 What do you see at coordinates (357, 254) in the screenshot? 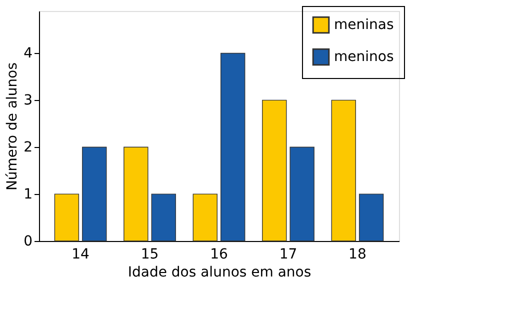
I see `x-tick-label: 18` at bounding box center [357, 254].